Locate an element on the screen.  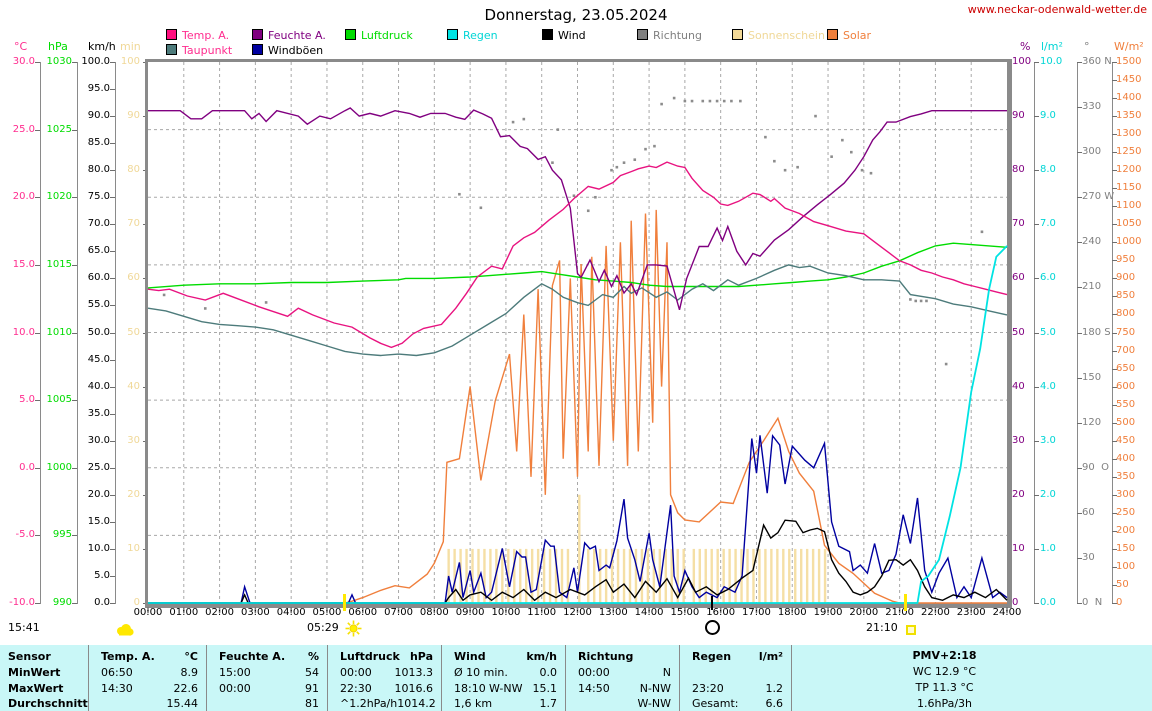
axis-unit-label: km/h is located at coordinates (102, 46).